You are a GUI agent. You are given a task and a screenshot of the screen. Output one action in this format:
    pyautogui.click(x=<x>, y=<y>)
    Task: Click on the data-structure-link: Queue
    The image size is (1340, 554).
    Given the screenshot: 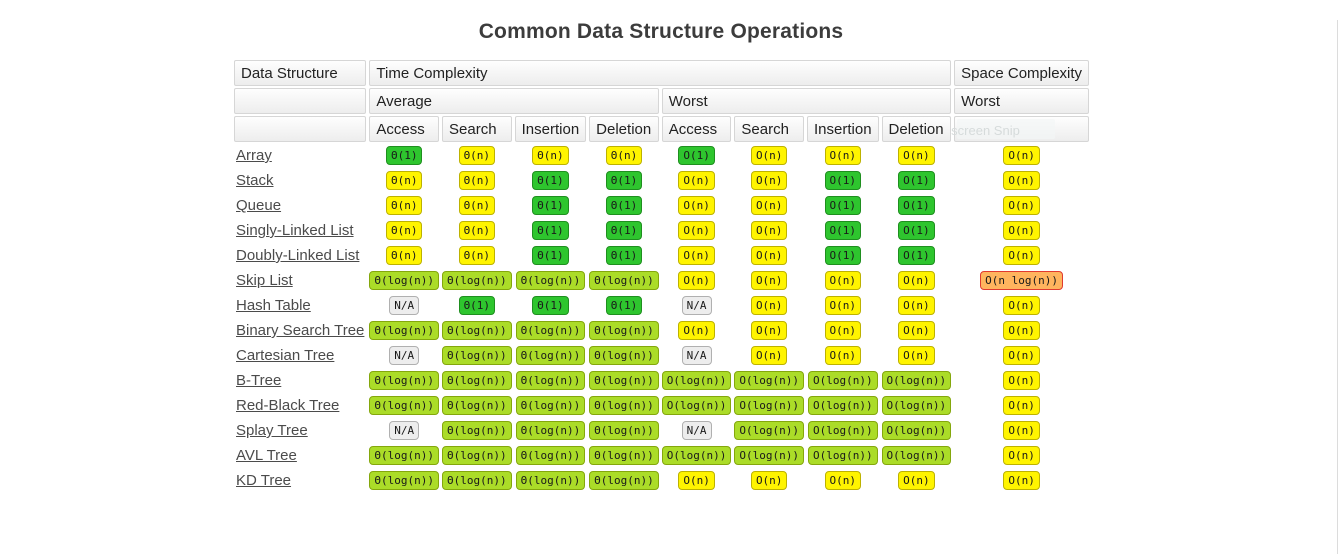 What is the action you would take?
    pyautogui.click(x=259, y=205)
    